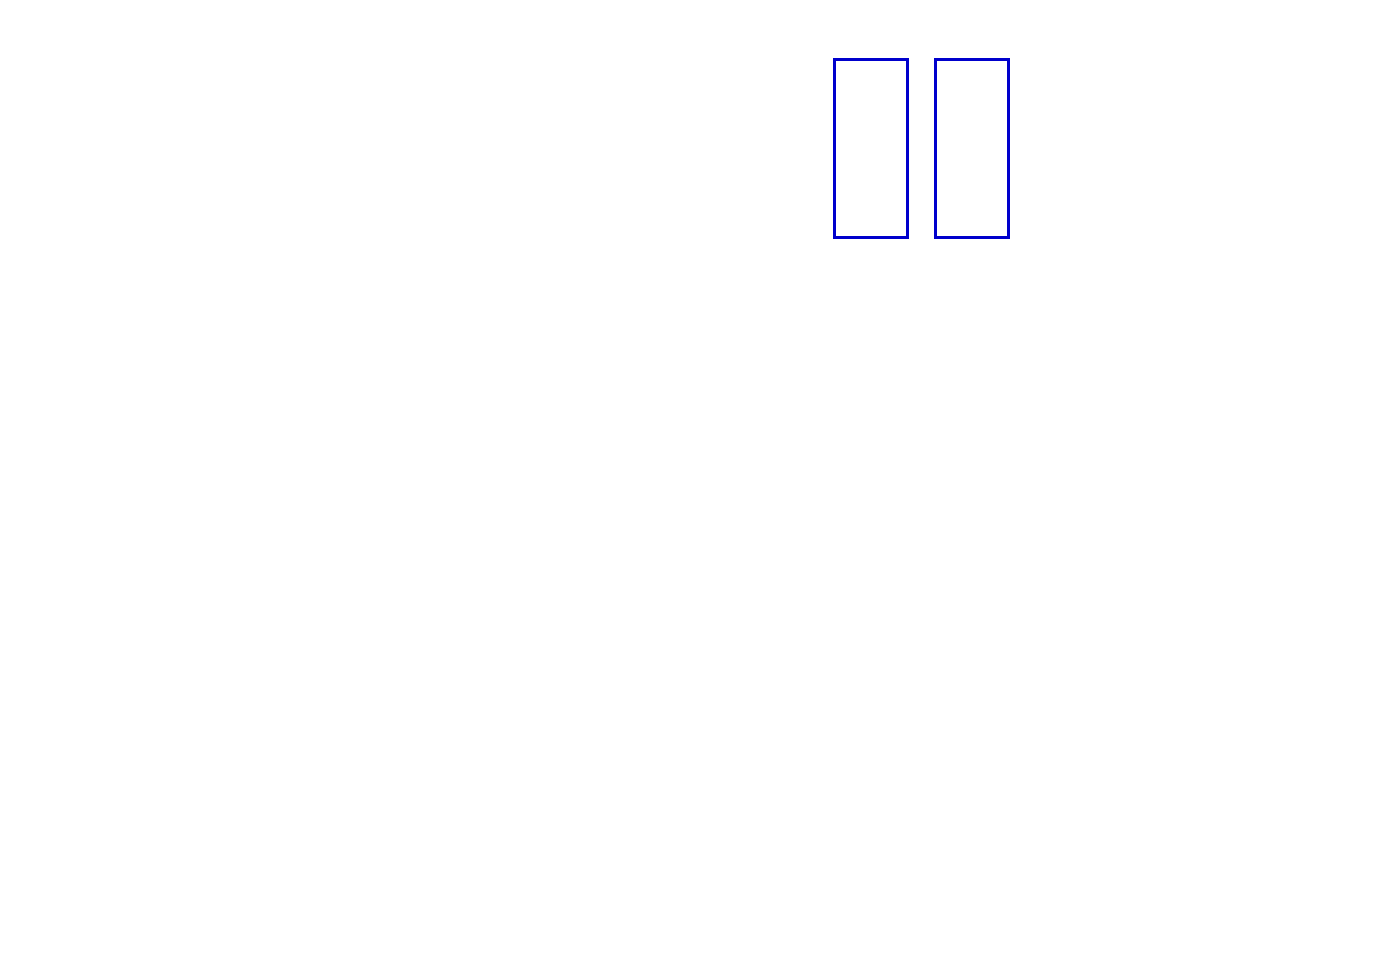  Describe the element at coordinates (971, 42) in the screenshot. I see `cleanimage-title` at that location.